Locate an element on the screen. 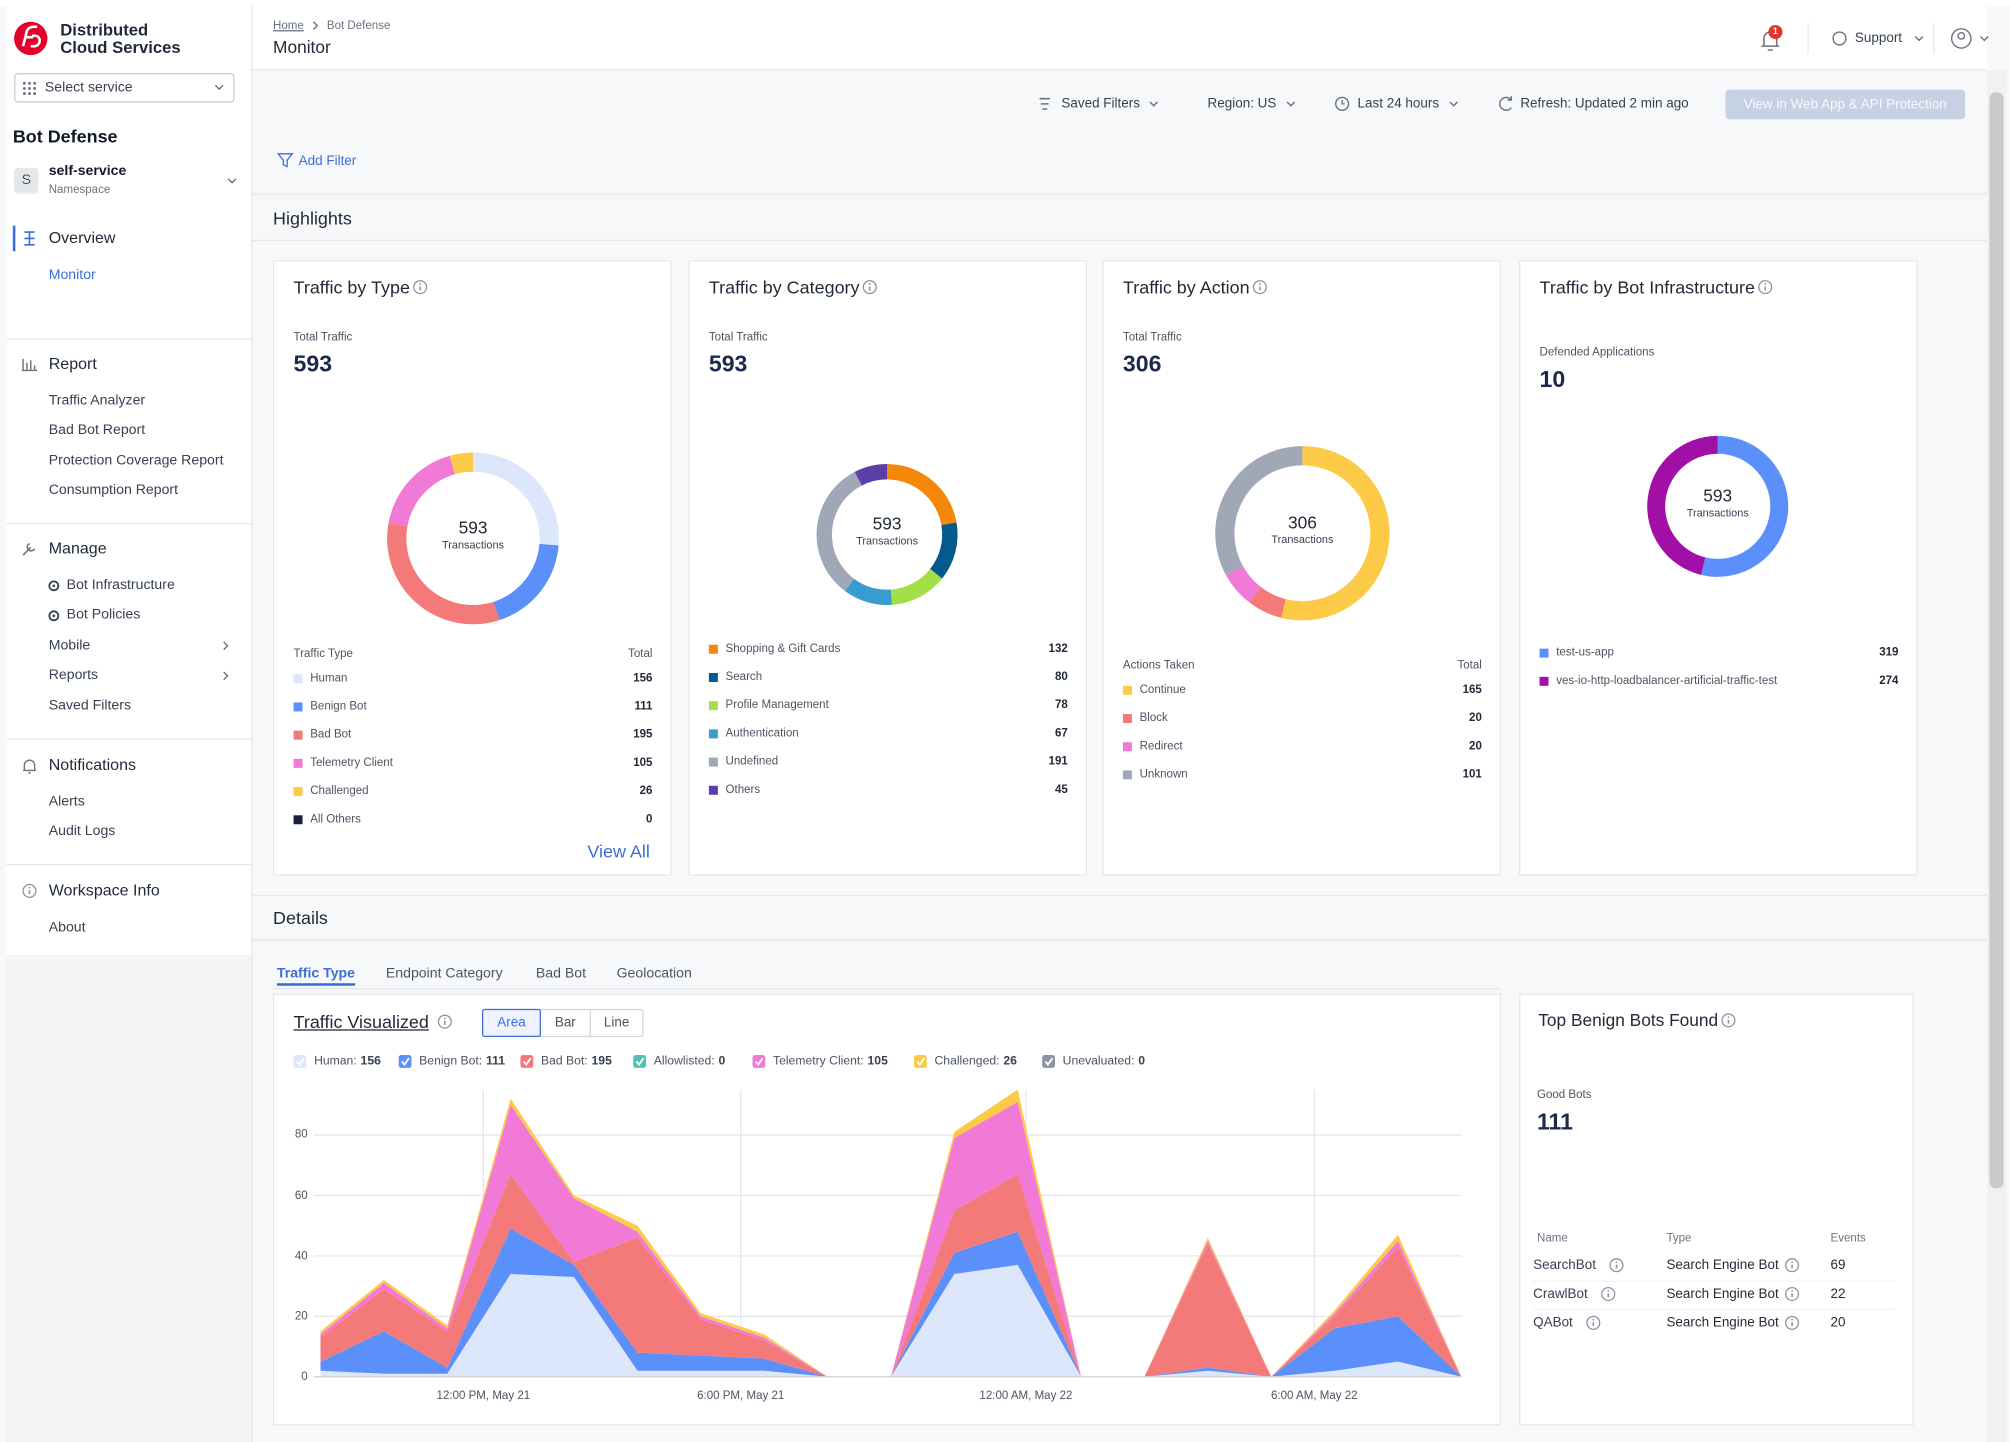 The width and height of the screenshot is (2010, 1442). label: Region: US is located at coordinates (1242, 103).